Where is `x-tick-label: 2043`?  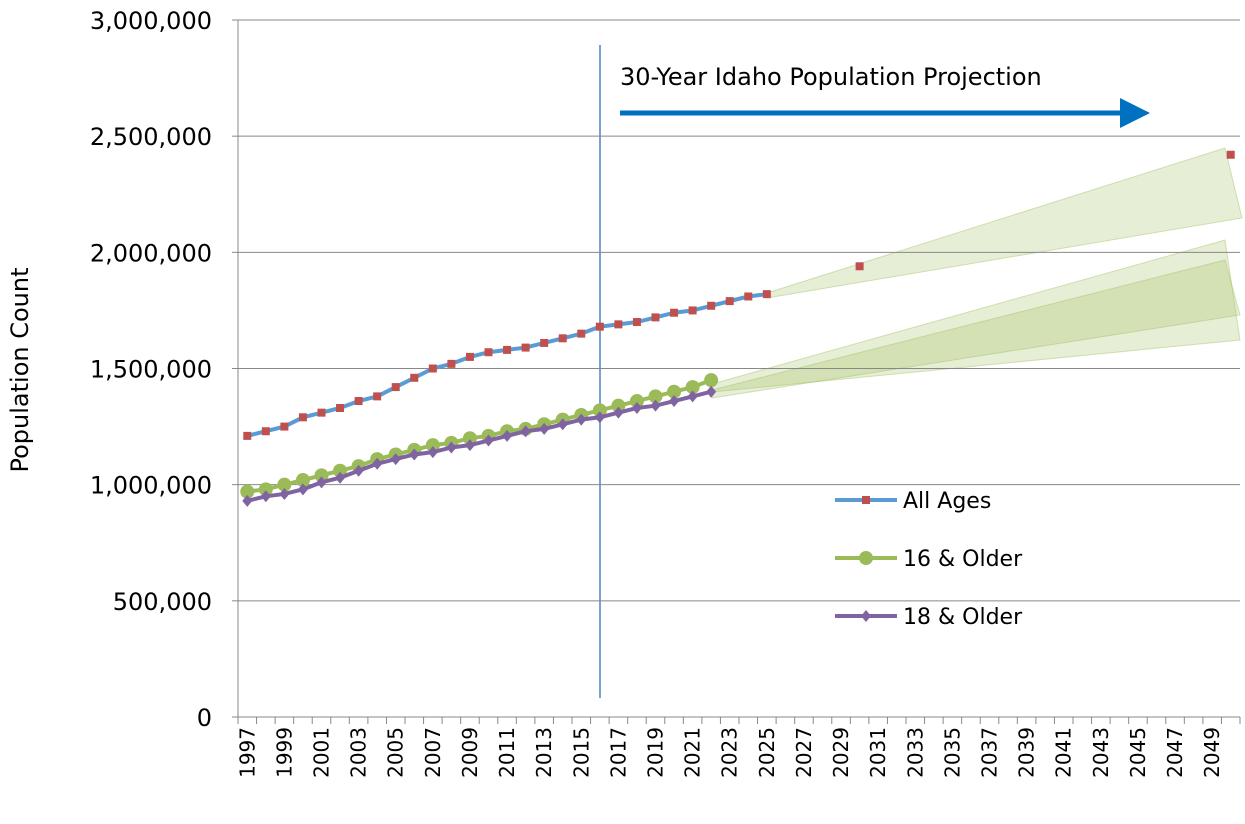 x-tick-label: 2043 is located at coordinates (1101, 752).